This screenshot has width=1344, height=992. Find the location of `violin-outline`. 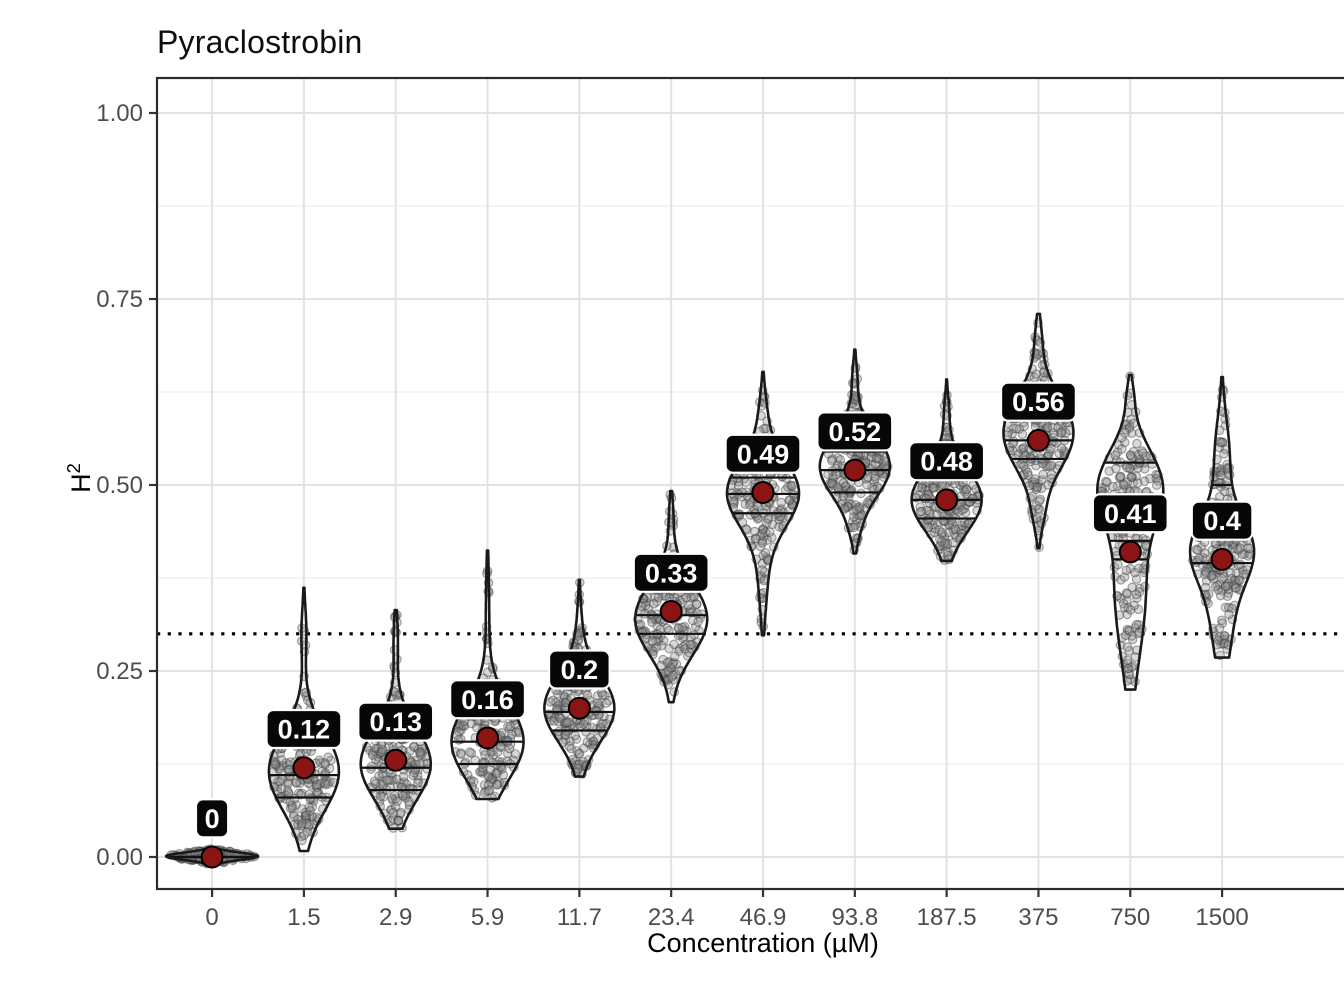

violin-outline is located at coordinates (304, 719).